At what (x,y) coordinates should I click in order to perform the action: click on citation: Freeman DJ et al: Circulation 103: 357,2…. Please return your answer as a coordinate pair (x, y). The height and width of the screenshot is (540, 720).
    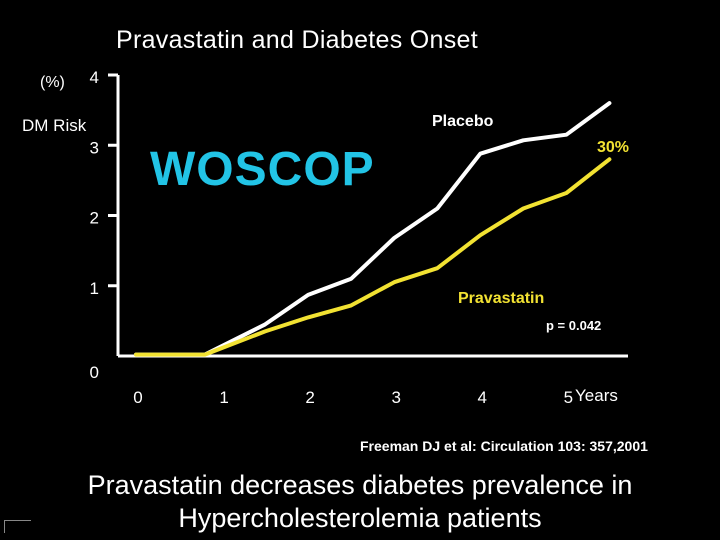
    Looking at the image, I should click on (504, 446).